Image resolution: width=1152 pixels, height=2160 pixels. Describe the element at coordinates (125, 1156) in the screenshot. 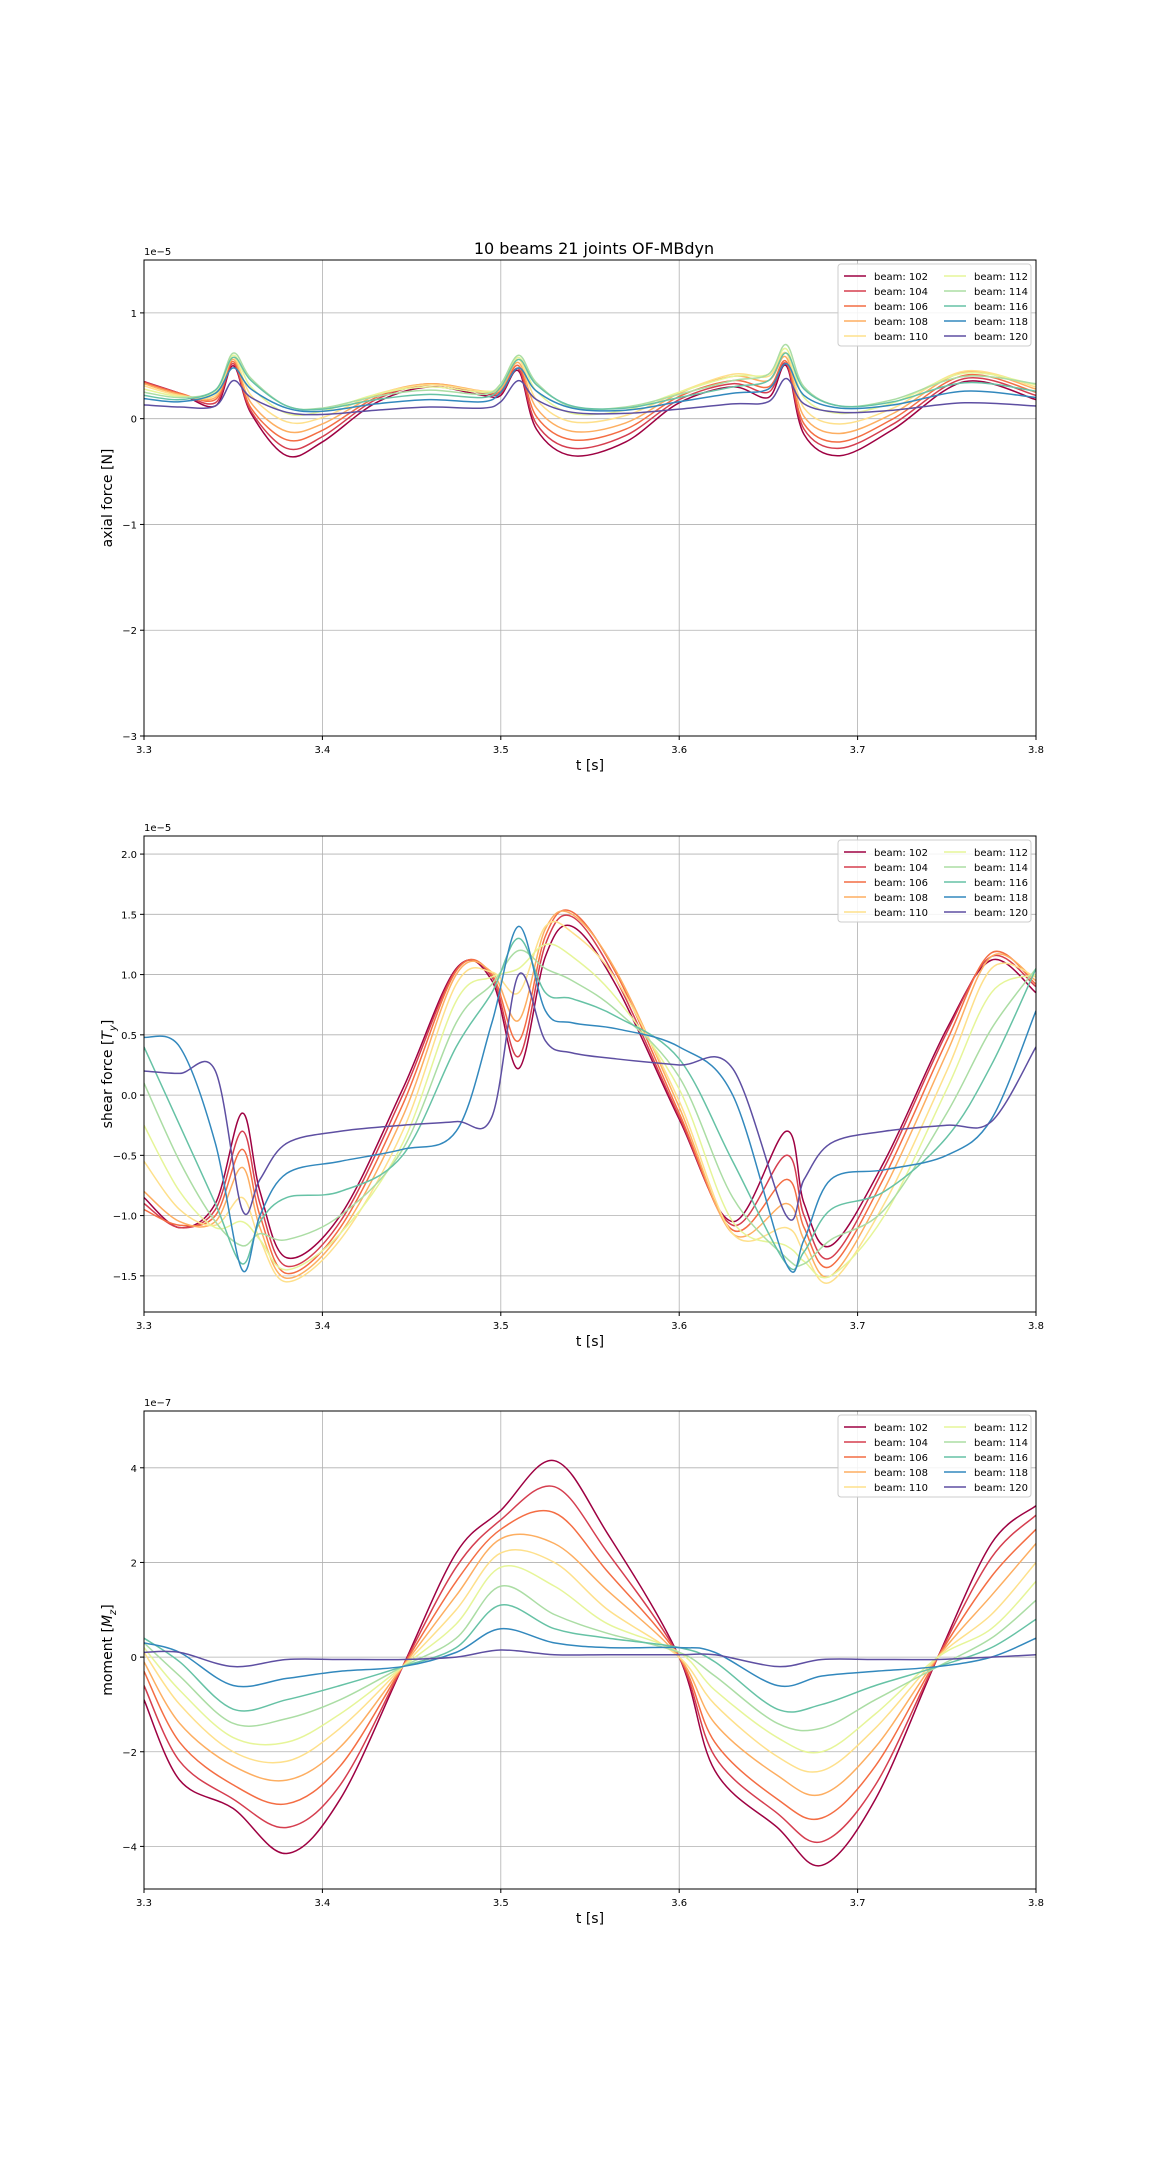

I see `y-tick-label: −0.5` at that location.